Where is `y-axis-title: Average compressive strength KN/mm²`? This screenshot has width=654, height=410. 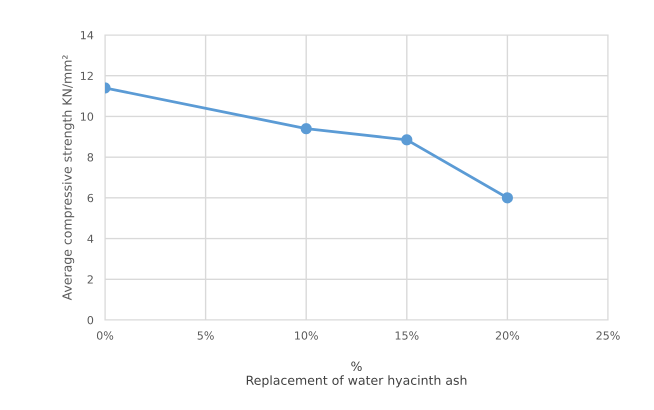 y-axis-title: Average compressive strength KN/mm² is located at coordinates (68, 177).